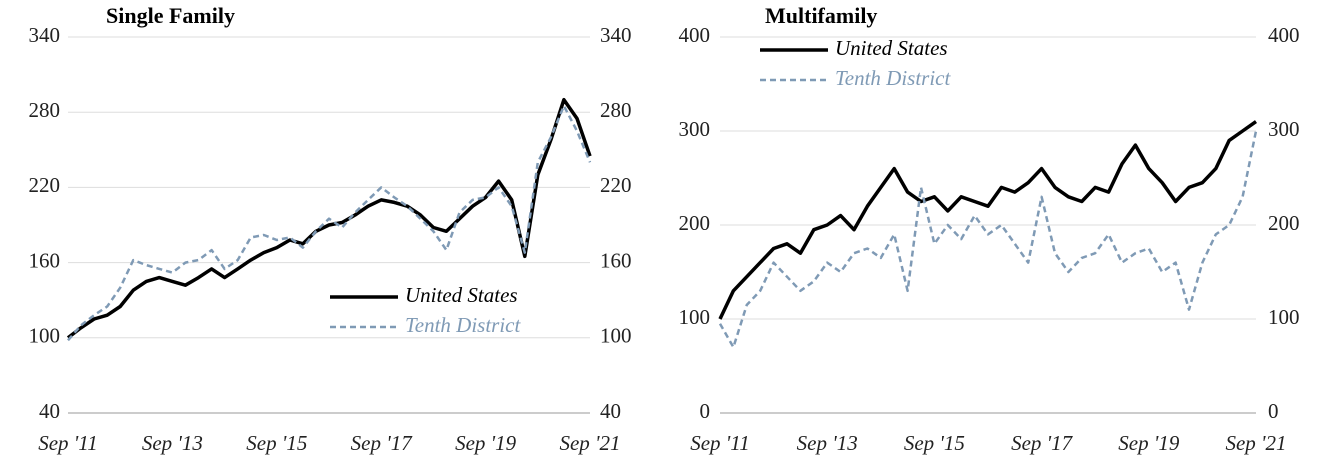  What do you see at coordinates (695, 129) in the screenshot?
I see `y-tick-label: 300` at bounding box center [695, 129].